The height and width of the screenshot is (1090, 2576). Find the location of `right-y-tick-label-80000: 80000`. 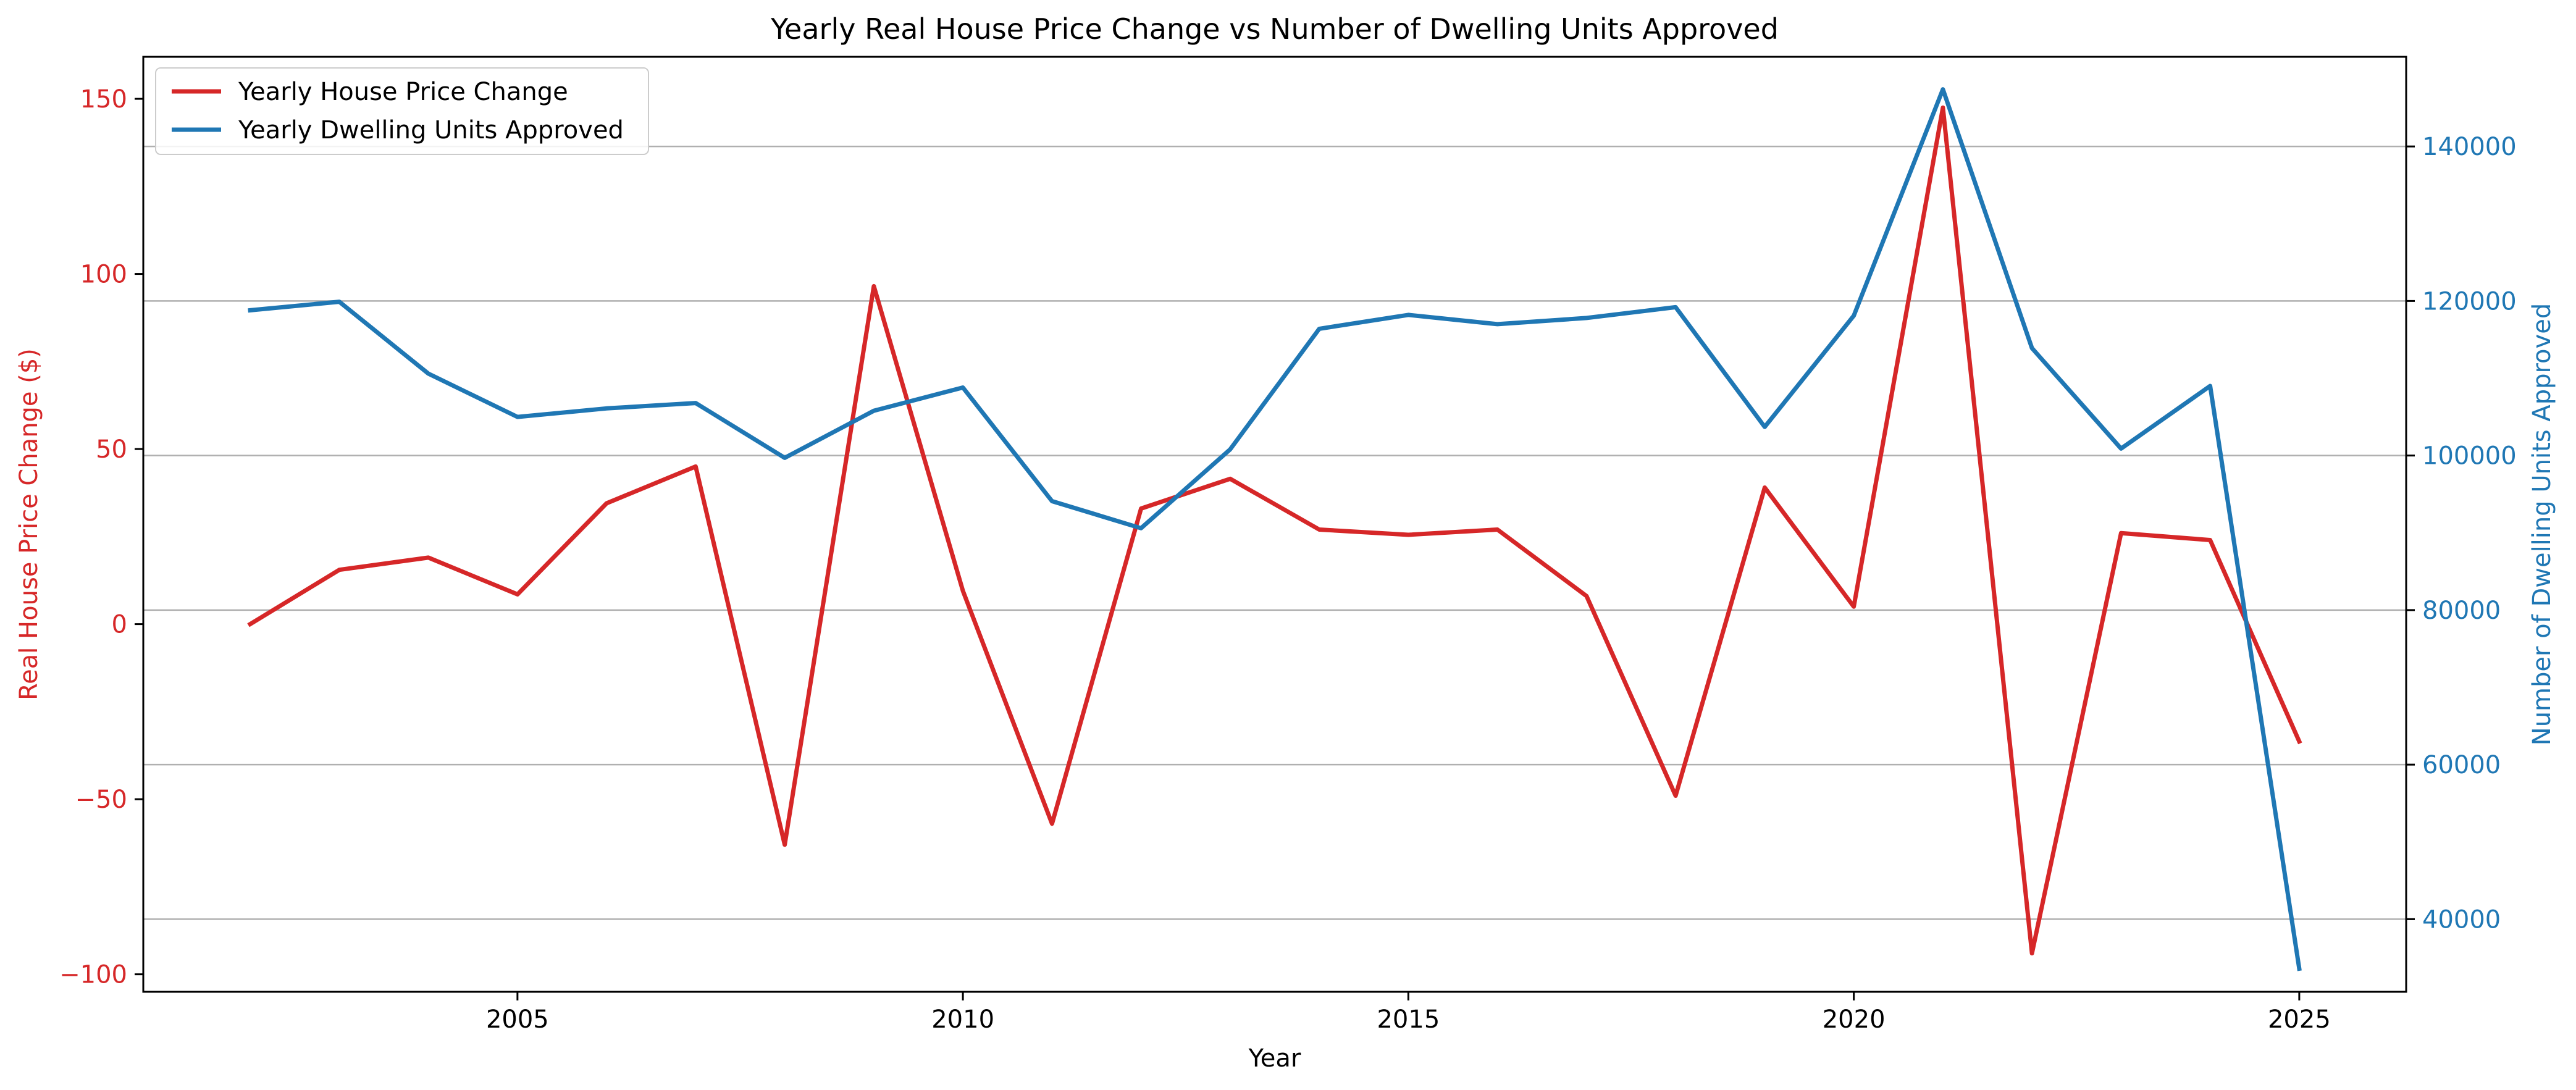

right-y-tick-label-80000: 80000 is located at coordinates (2462, 611).